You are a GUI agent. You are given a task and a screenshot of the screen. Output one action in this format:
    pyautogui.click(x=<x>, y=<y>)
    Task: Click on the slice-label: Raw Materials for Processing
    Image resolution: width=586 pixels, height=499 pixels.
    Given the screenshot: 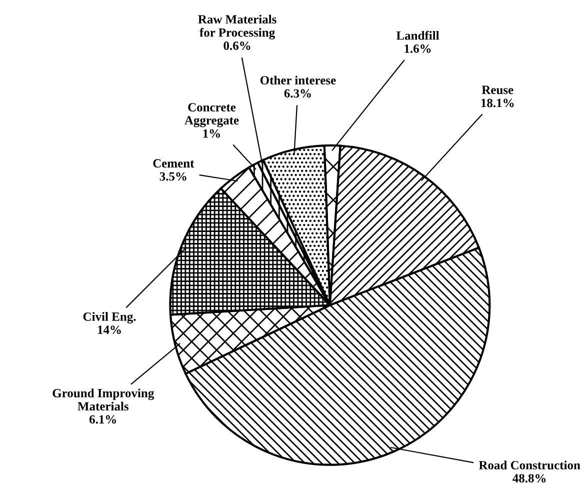 What is the action you would take?
    pyautogui.click(x=237, y=27)
    